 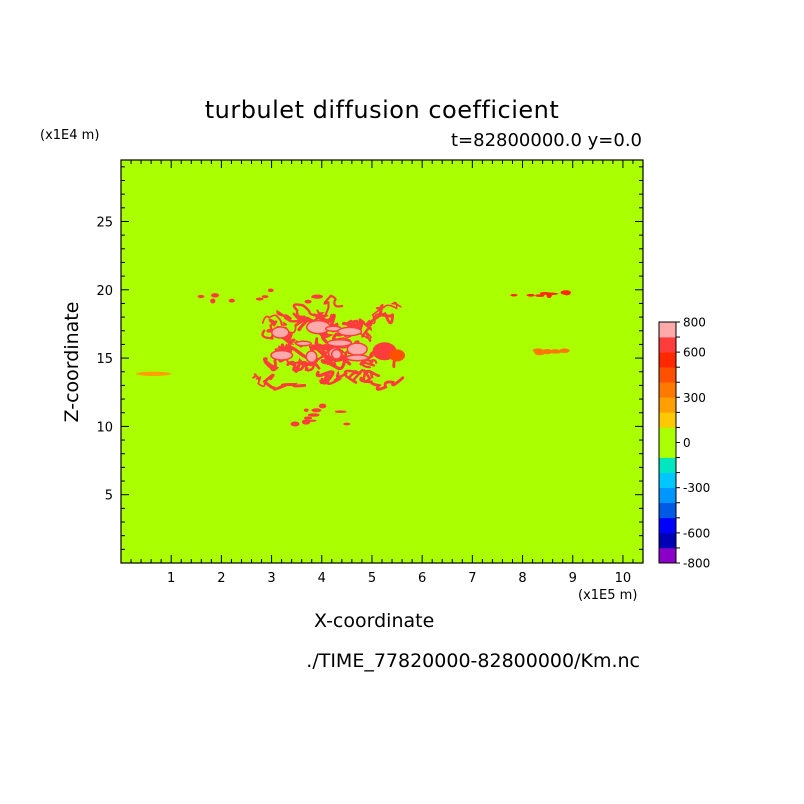 I want to click on colorbar-label: -600, so click(x=696, y=533).